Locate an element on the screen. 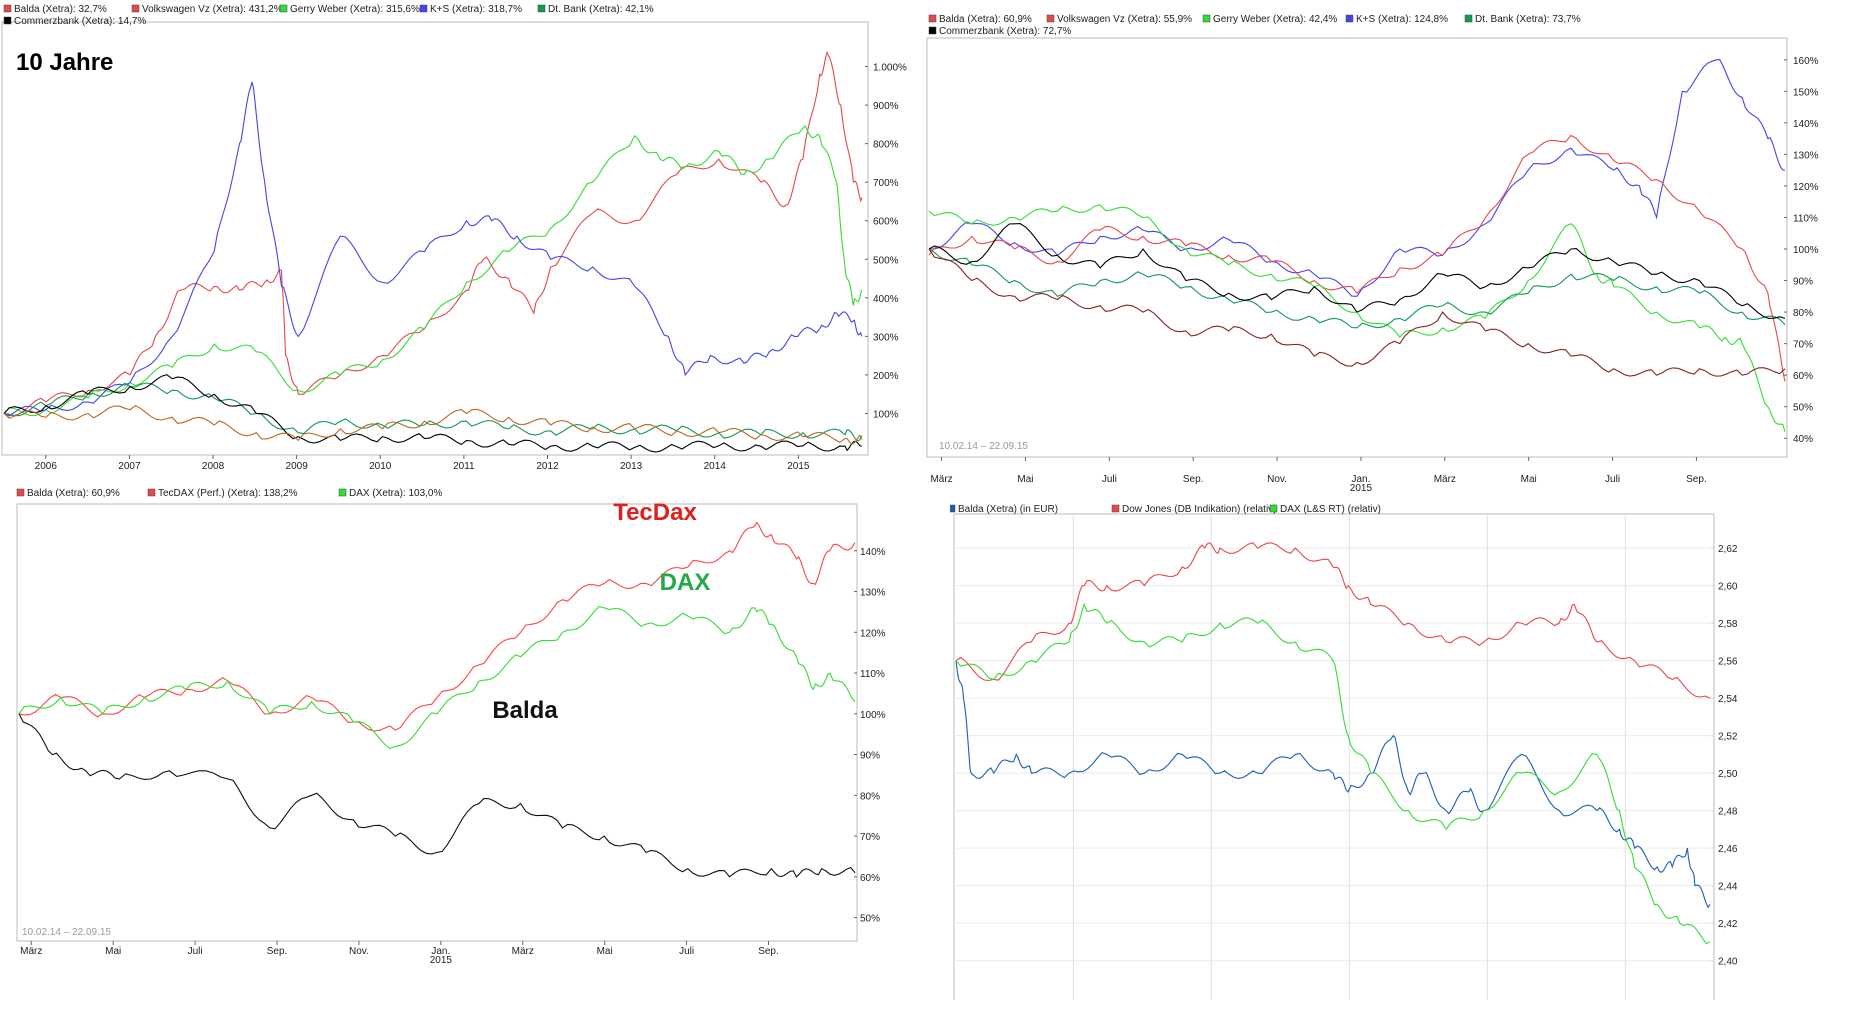  y-tick-label: 300% is located at coordinates (886, 337).